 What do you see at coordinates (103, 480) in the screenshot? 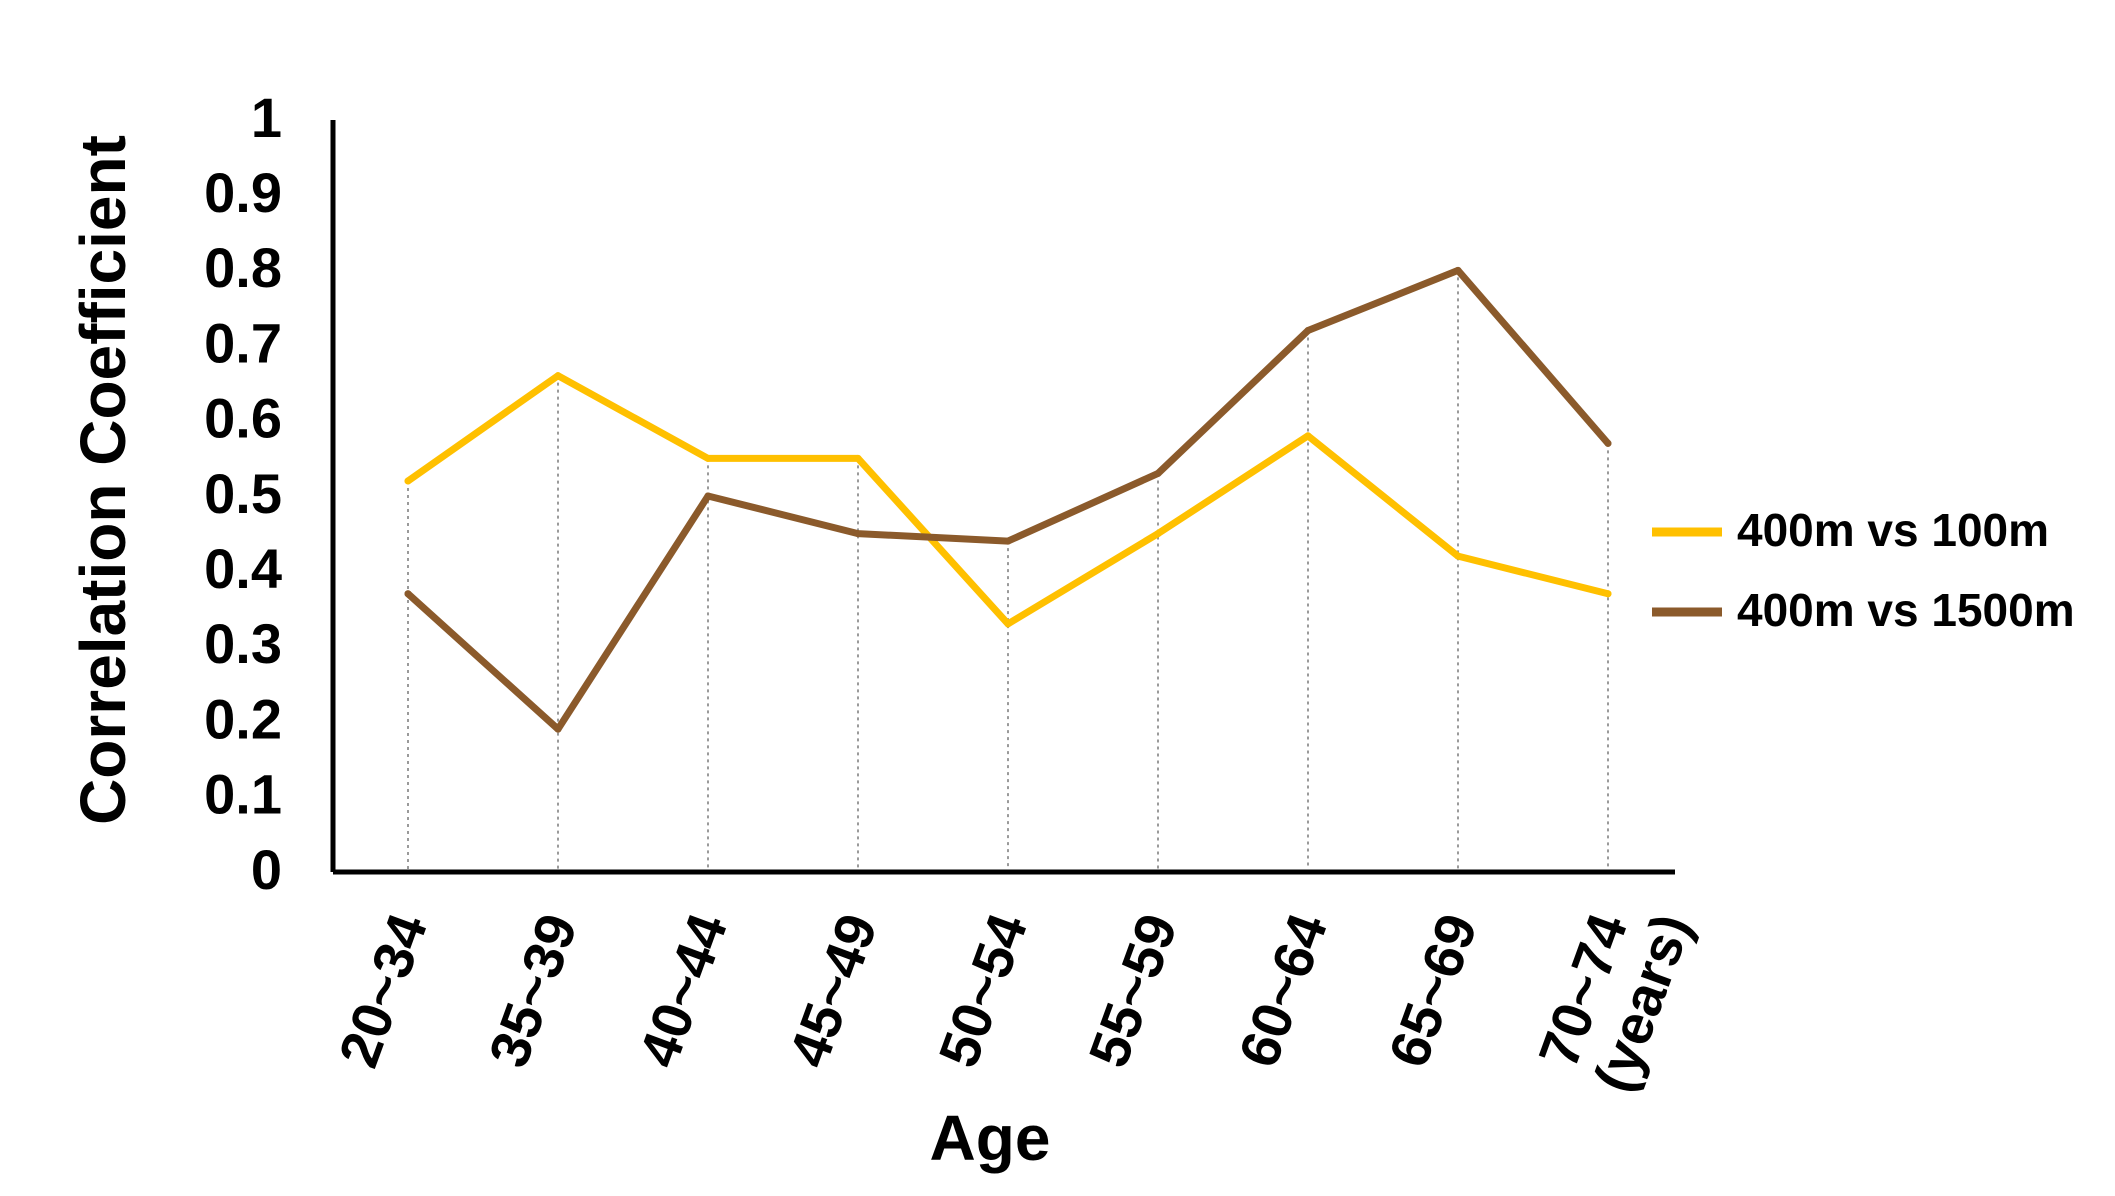
I see `y-axis-title: Correlation Coefficient` at bounding box center [103, 480].